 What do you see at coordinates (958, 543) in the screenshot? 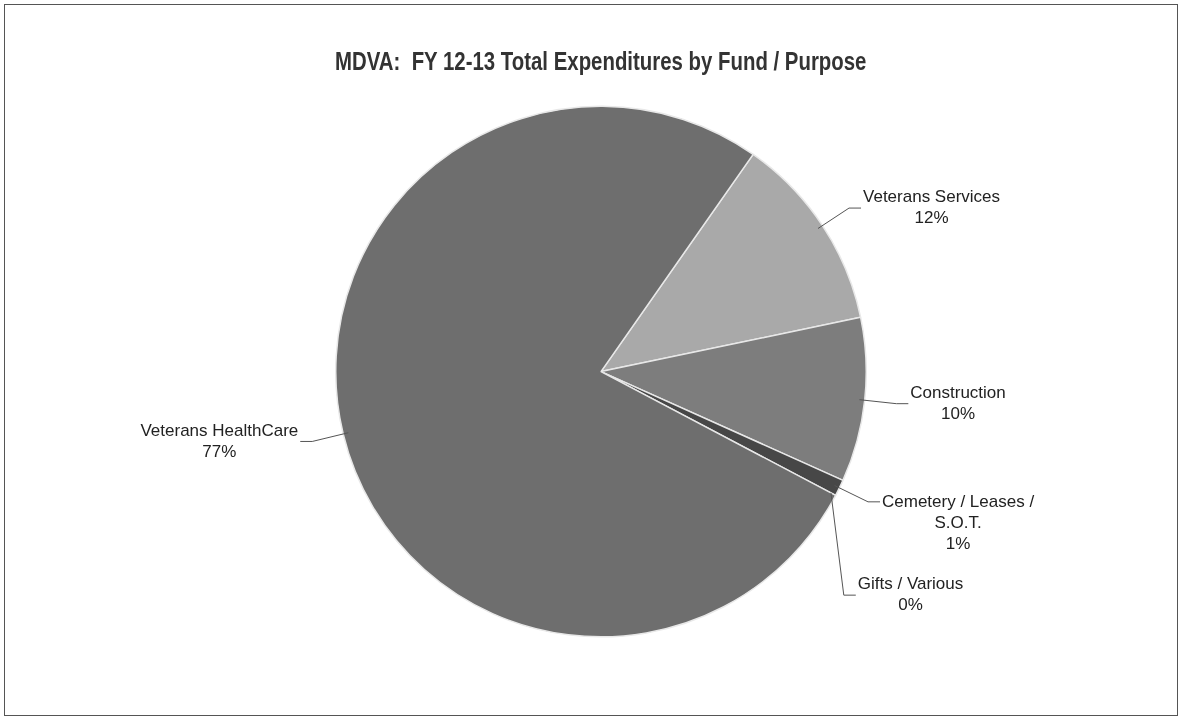
I see `data-label: 1%` at bounding box center [958, 543].